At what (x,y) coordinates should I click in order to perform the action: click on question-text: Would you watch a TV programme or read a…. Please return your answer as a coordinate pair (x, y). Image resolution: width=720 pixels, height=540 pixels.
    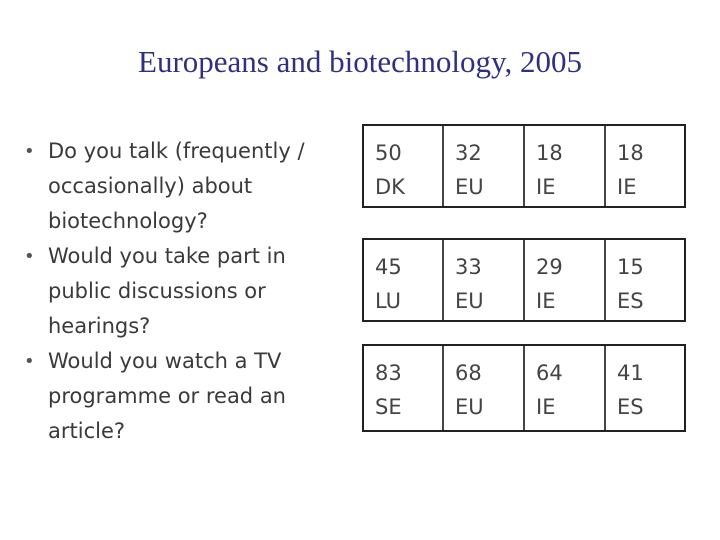
    Looking at the image, I should click on (167, 396).